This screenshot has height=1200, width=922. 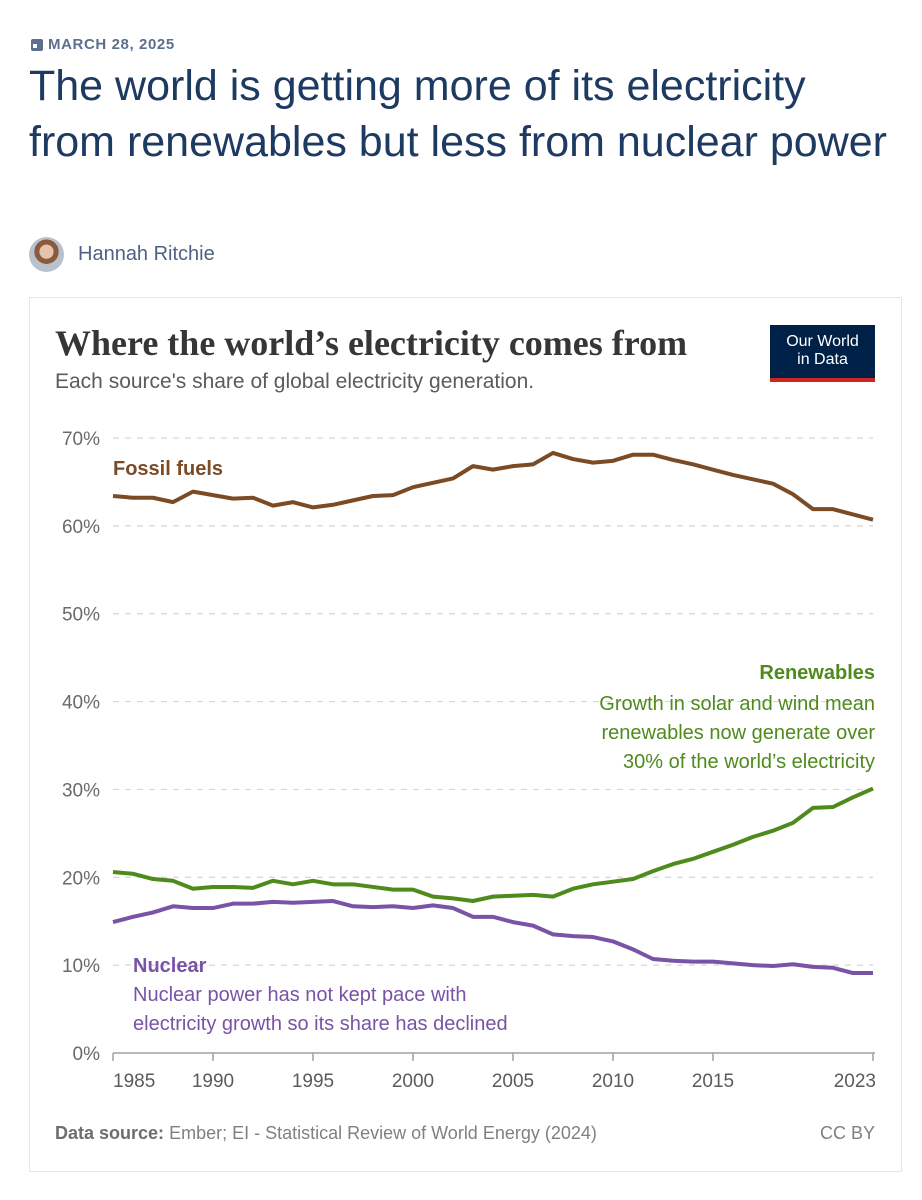 I want to click on y-tick-label: 40%, so click(x=81, y=703).